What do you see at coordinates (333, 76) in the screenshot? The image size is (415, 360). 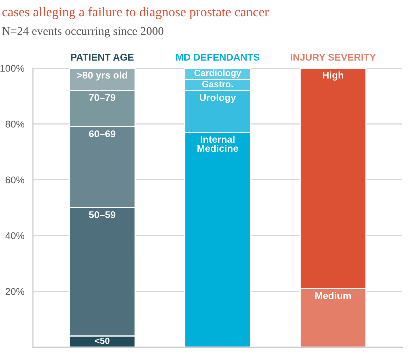 I see `series-label: High` at bounding box center [333, 76].